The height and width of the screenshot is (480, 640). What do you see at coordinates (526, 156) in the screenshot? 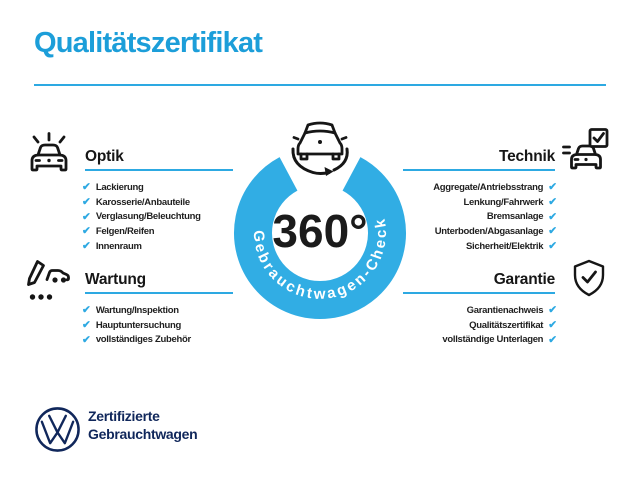
I see `section-title-technik: Technik` at bounding box center [526, 156].